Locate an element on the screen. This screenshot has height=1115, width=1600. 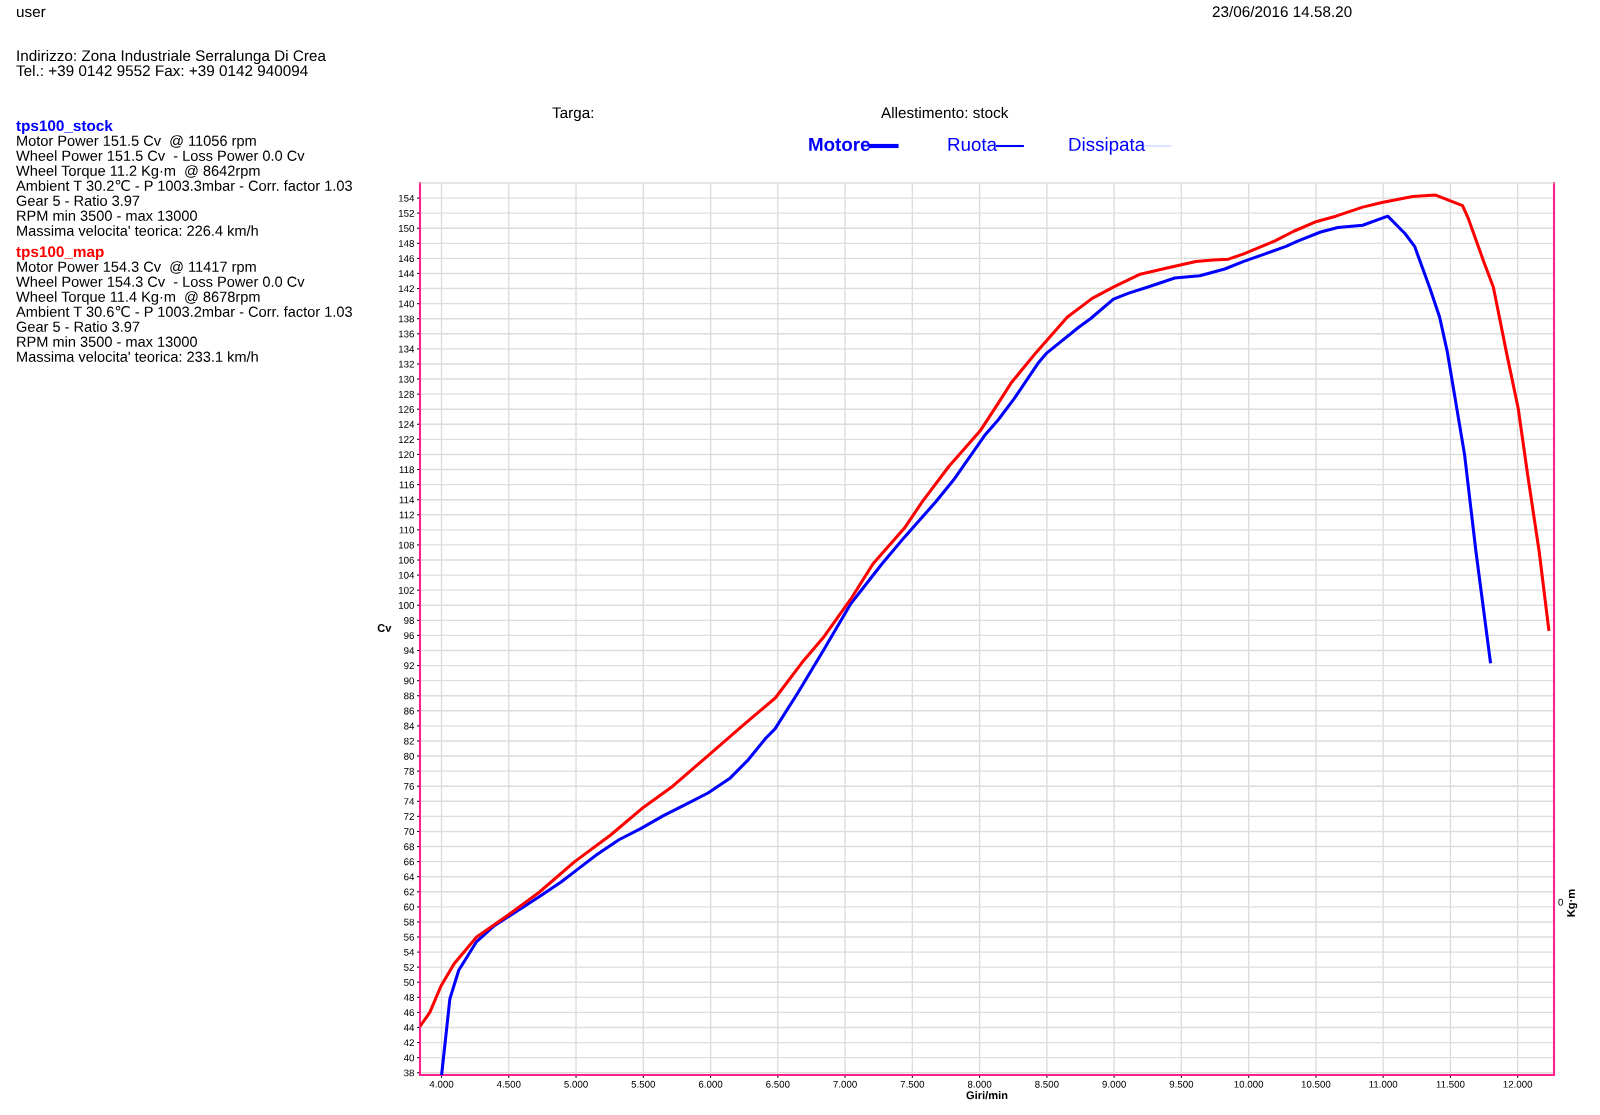
text: Ambient T 30.6℃ - P 1003.2mbar - Corr. factor 1.03 is located at coordinates (184, 311).